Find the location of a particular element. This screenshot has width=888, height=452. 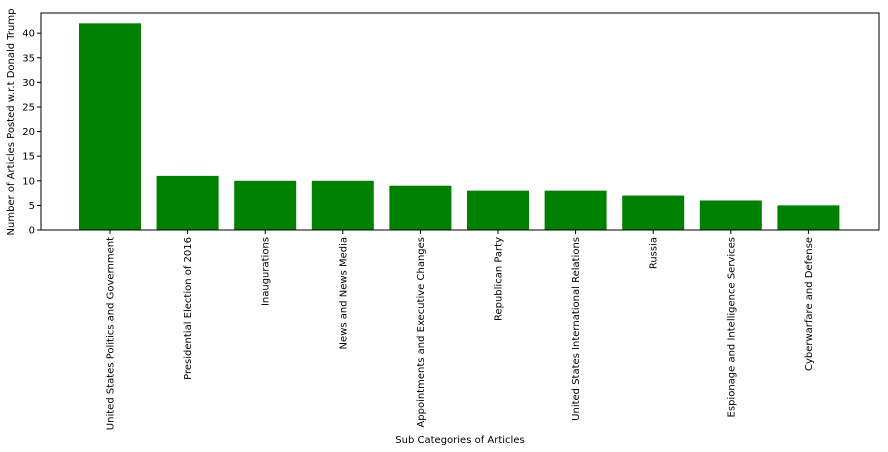

x-tick-label: News and News Media is located at coordinates (343, 293).